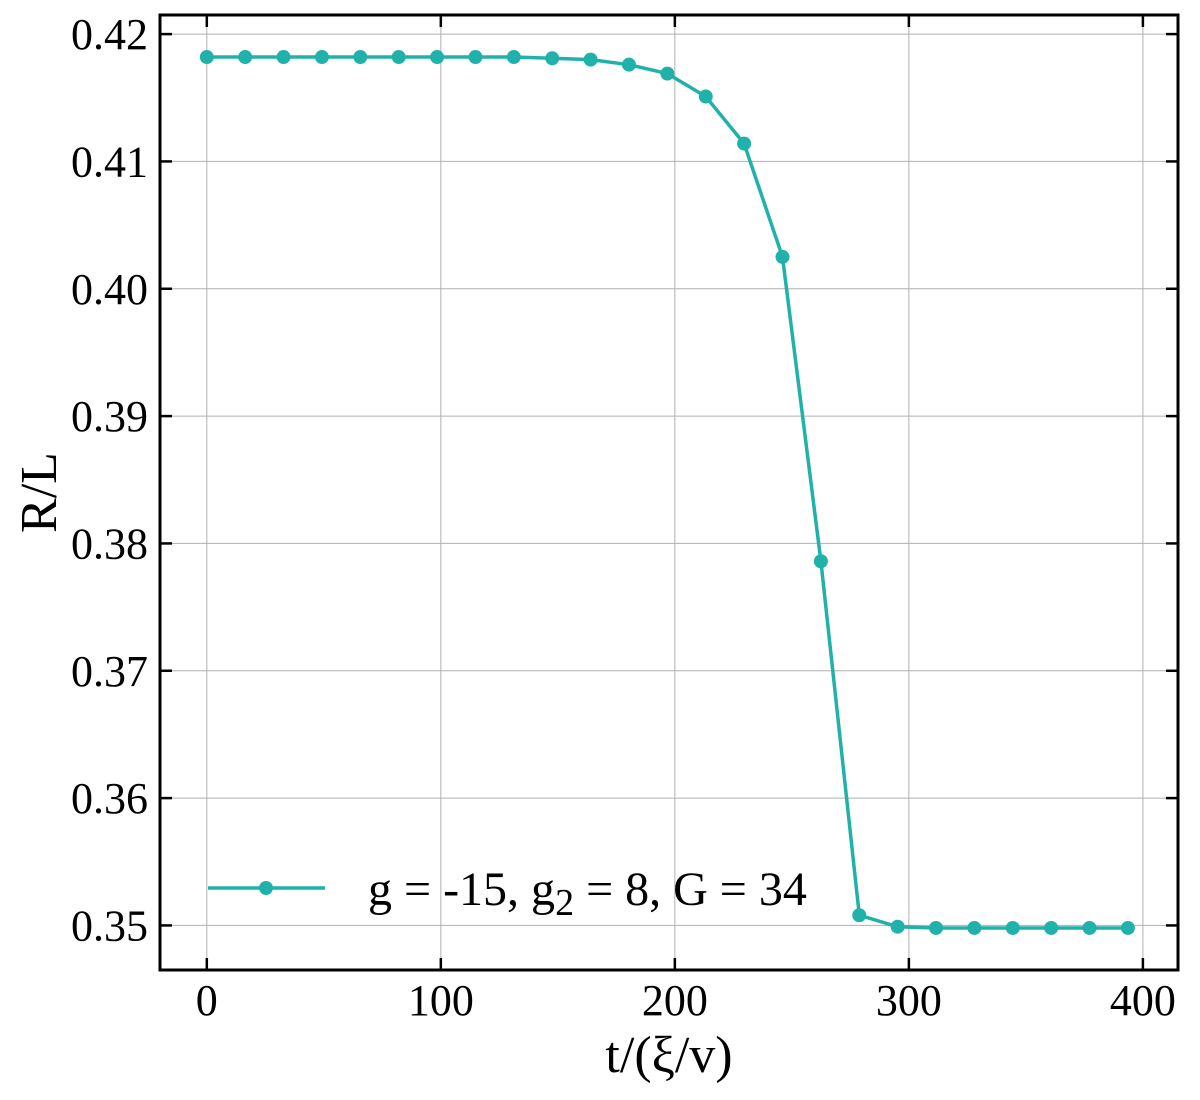 The width and height of the screenshot is (1200, 1100). I want to click on x-tick-label: 200, so click(675, 1000).